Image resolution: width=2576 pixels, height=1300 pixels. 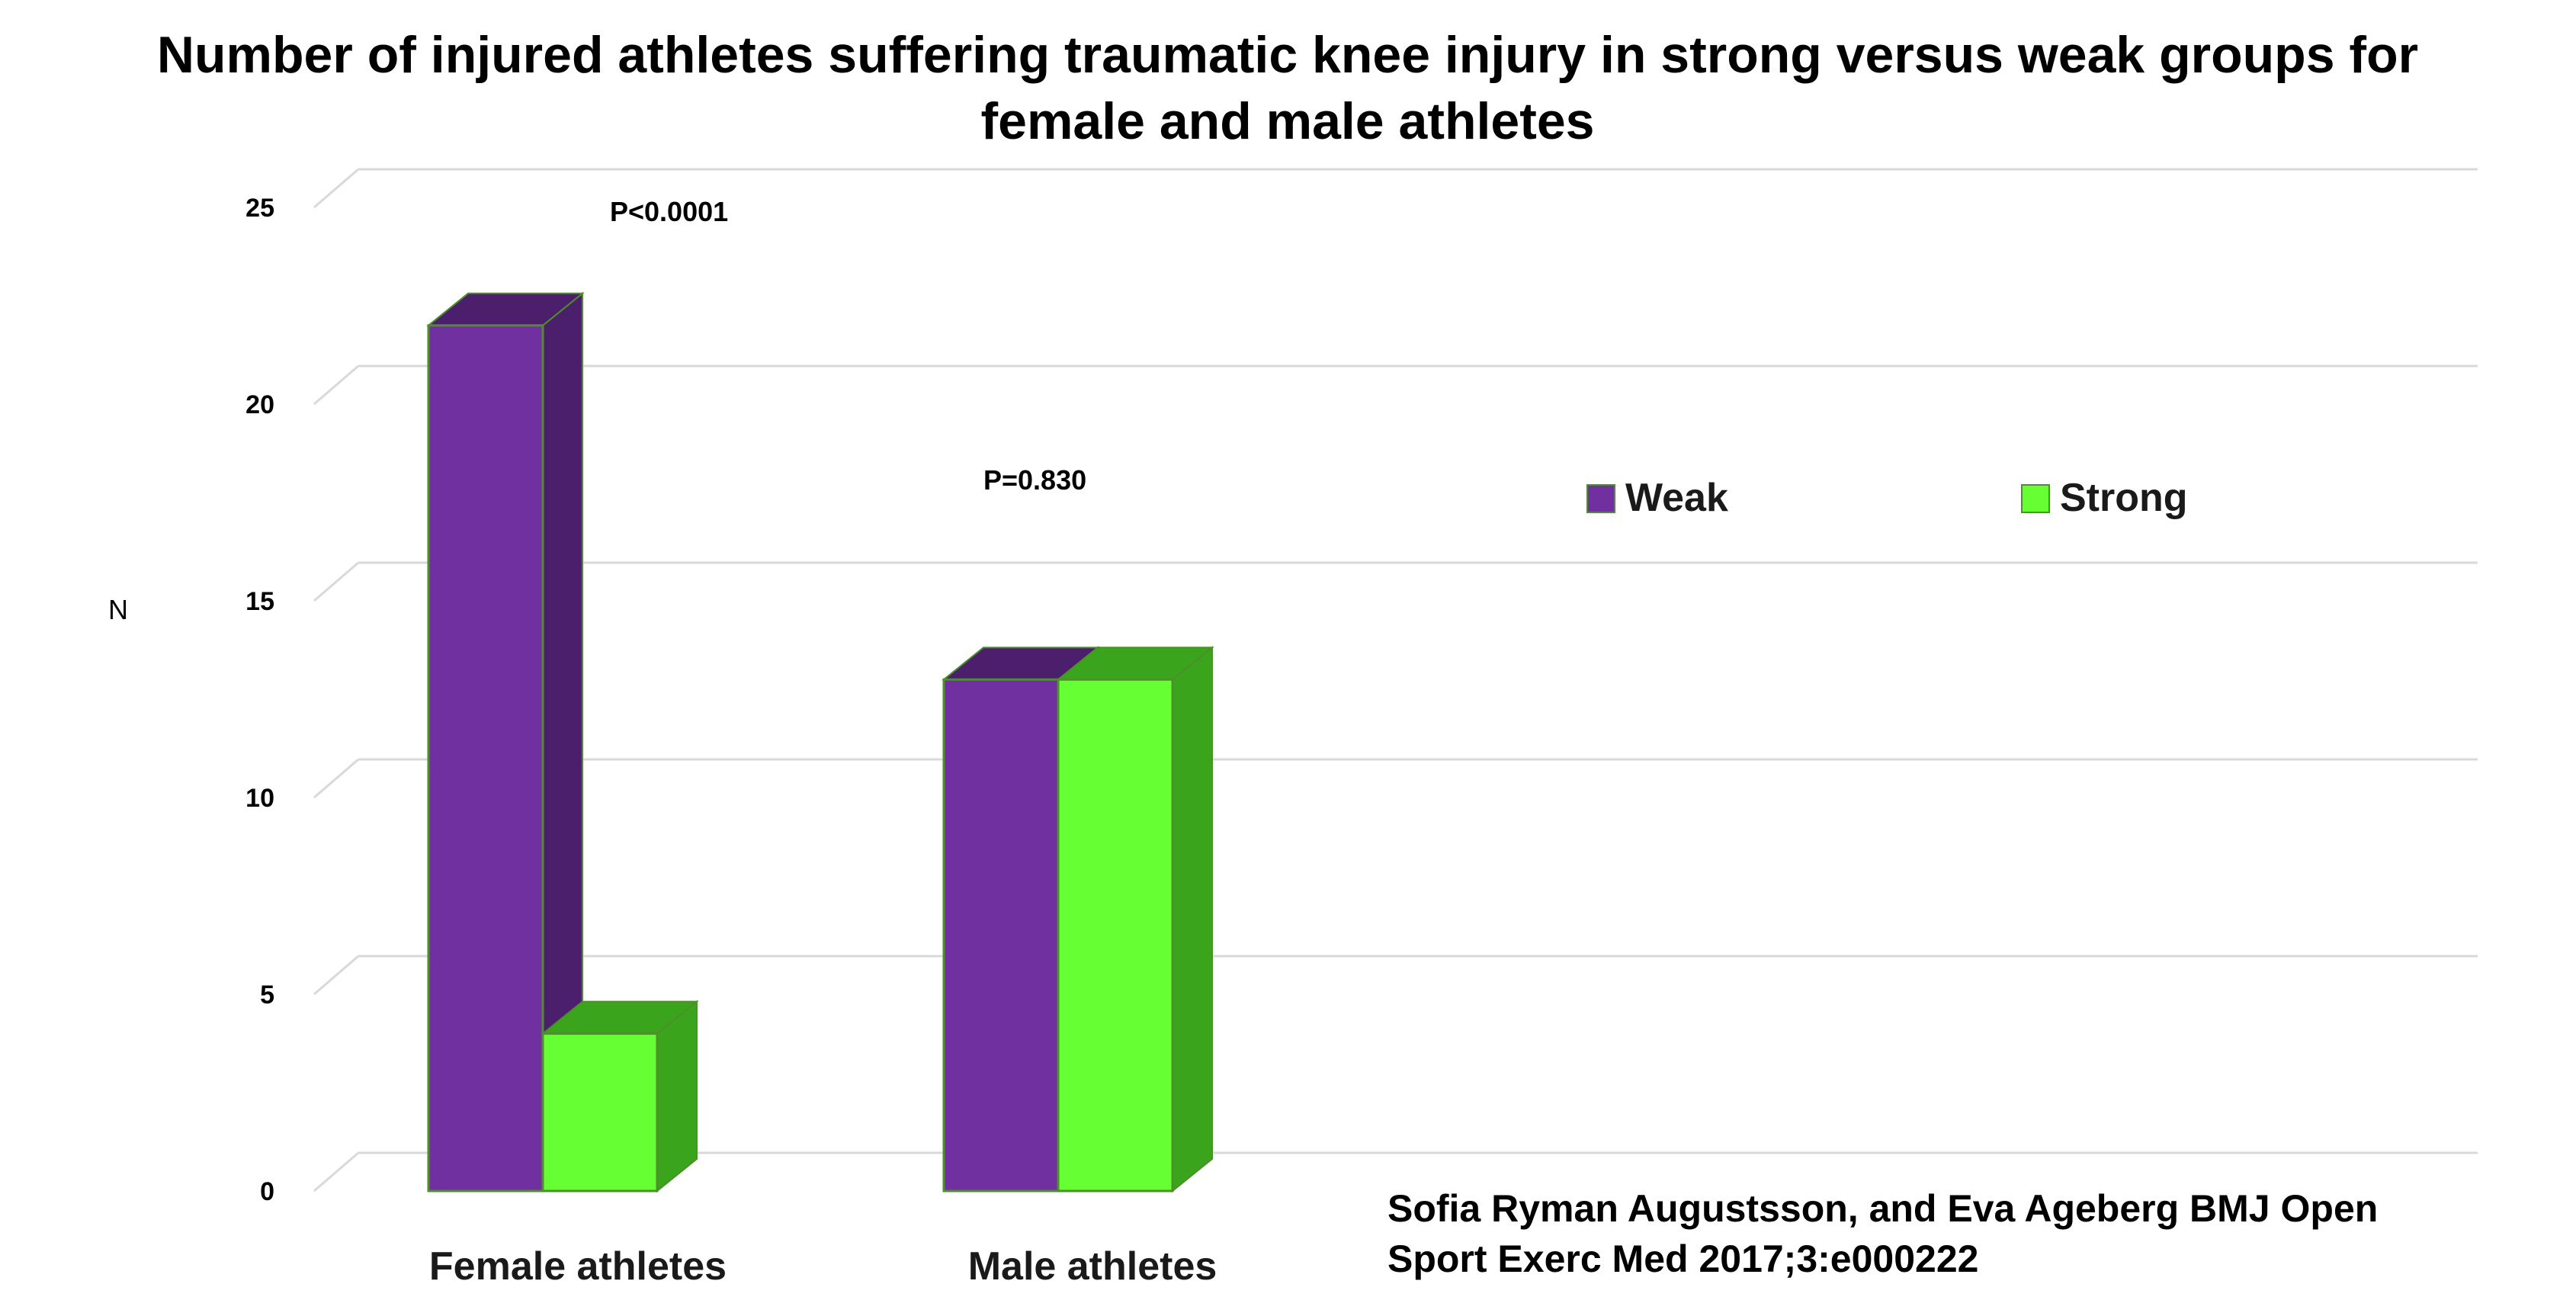 What do you see at coordinates (267, 1191) in the screenshot?
I see `y-tick-label: 0` at bounding box center [267, 1191].